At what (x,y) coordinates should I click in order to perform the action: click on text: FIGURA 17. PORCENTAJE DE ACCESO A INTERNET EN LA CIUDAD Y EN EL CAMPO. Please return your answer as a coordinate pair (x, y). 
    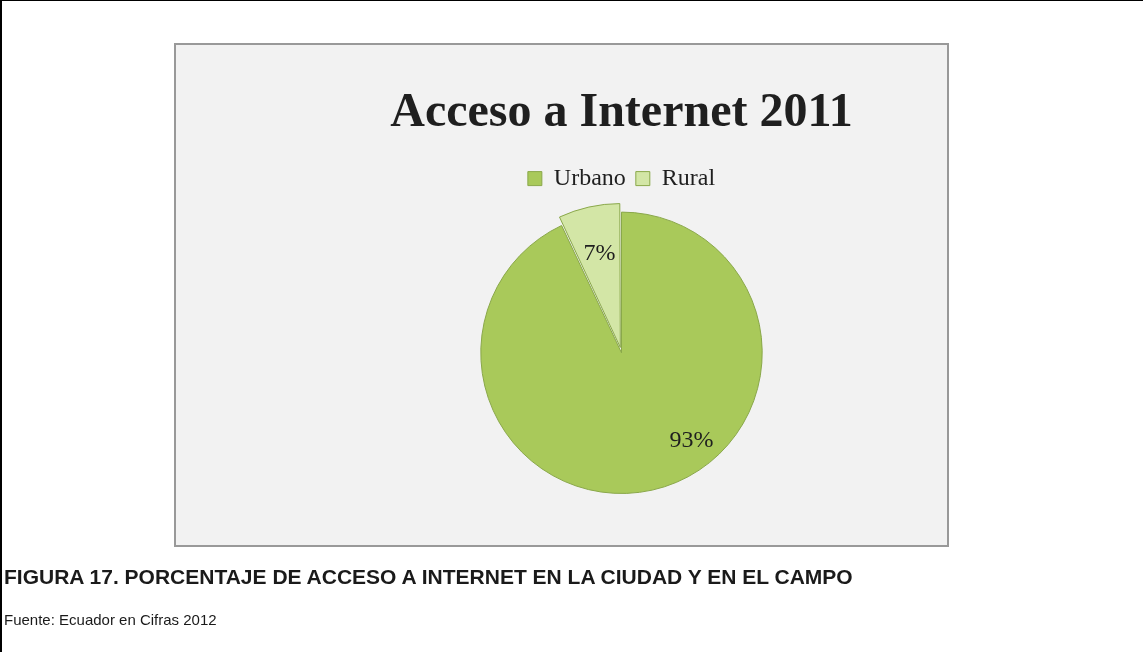
    Looking at the image, I should click on (428, 577).